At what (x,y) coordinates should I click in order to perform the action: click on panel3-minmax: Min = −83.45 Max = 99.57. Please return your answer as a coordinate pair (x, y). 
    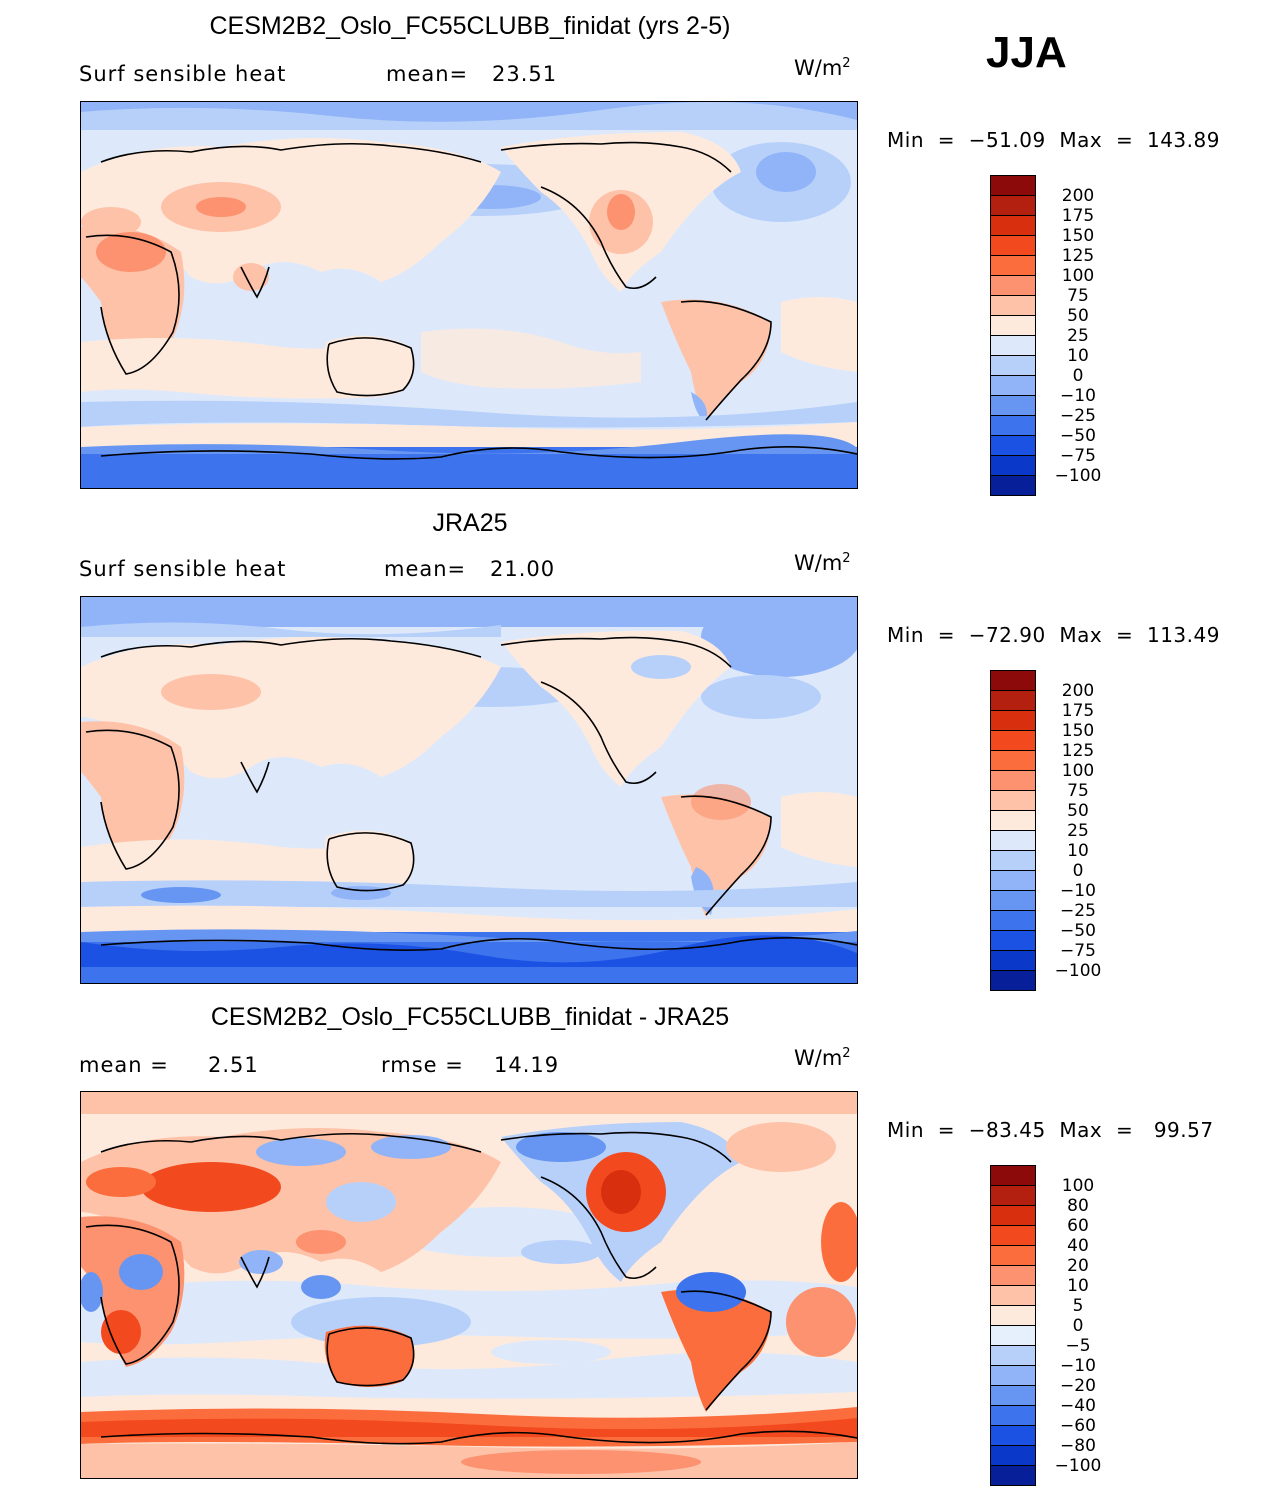
    Looking at the image, I should click on (1050, 1130).